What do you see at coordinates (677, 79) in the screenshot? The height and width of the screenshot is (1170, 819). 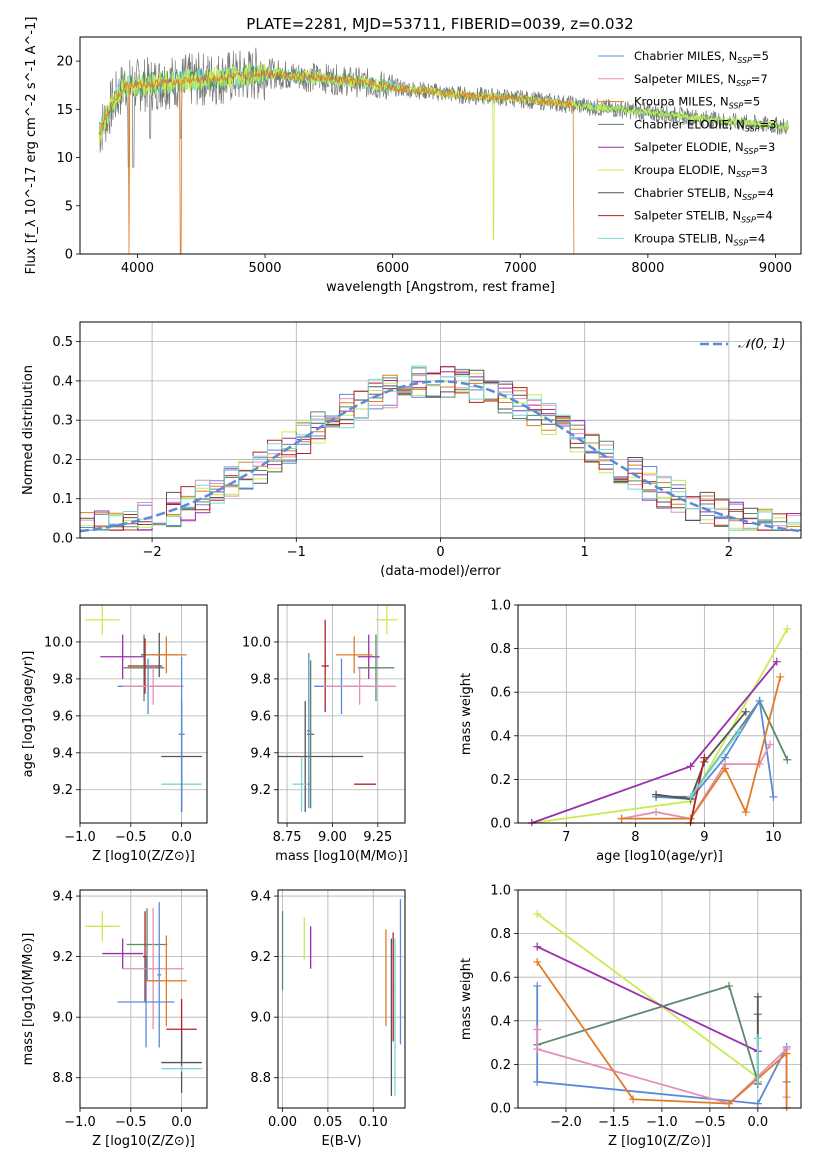 I see `legend-series-name: Salpeter MILES` at bounding box center [677, 79].